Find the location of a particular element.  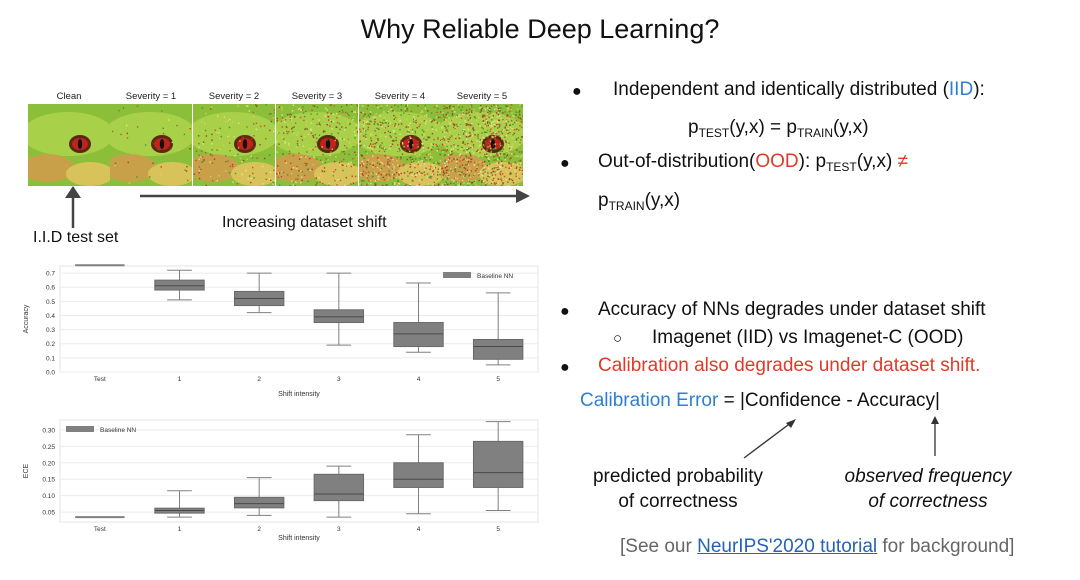

y-tick-label: 0.10 is located at coordinates (48, 496).